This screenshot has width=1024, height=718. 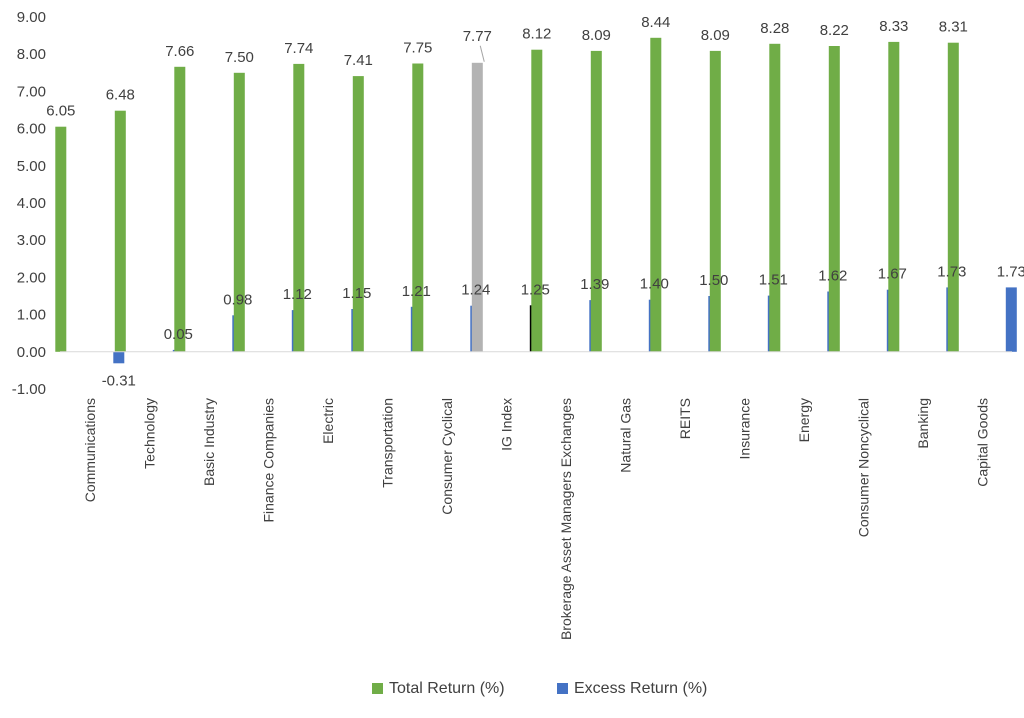 What do you see at coordinates (90, 450) in the screenshot?
I see `category-label: Communications` at bounding box center [90, 450].